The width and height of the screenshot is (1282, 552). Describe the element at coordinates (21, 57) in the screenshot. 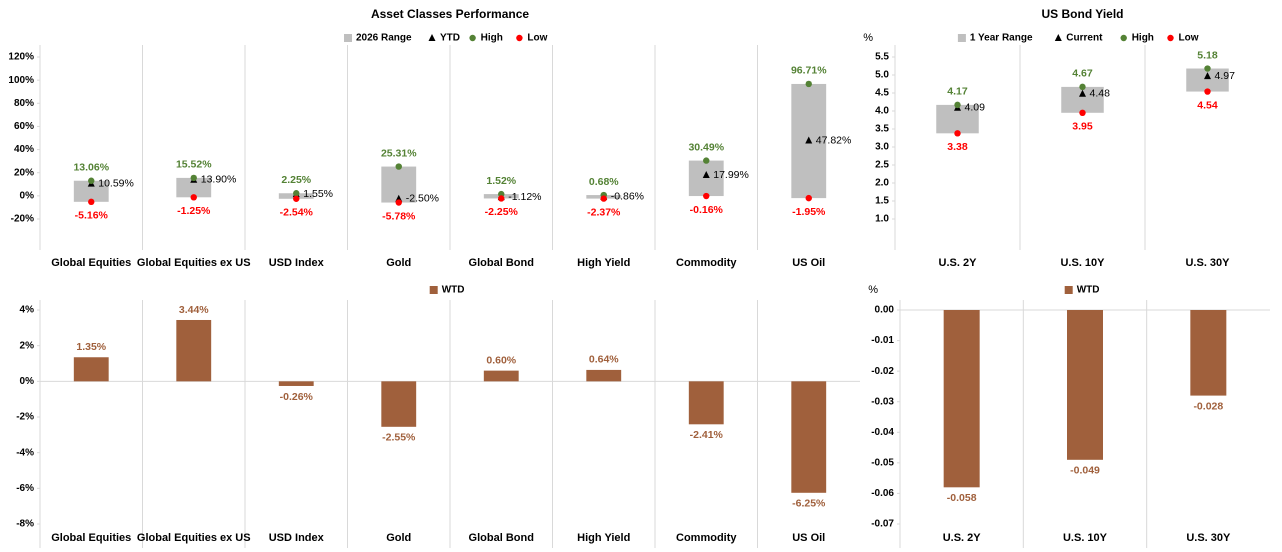

I see `y-tick-label: 120%` at that location.